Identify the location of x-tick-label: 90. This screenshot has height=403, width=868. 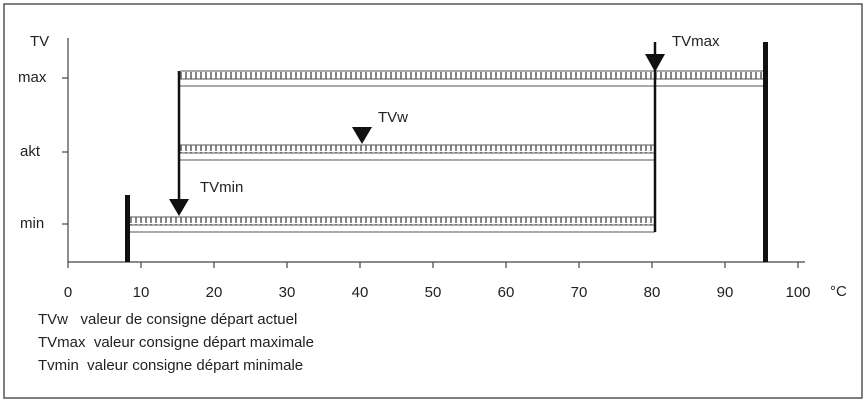
(725, 292).